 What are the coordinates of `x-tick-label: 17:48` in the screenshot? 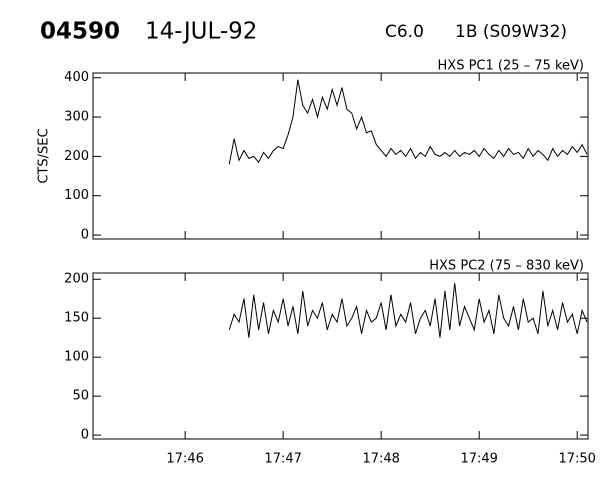 It's located at (380, 459).